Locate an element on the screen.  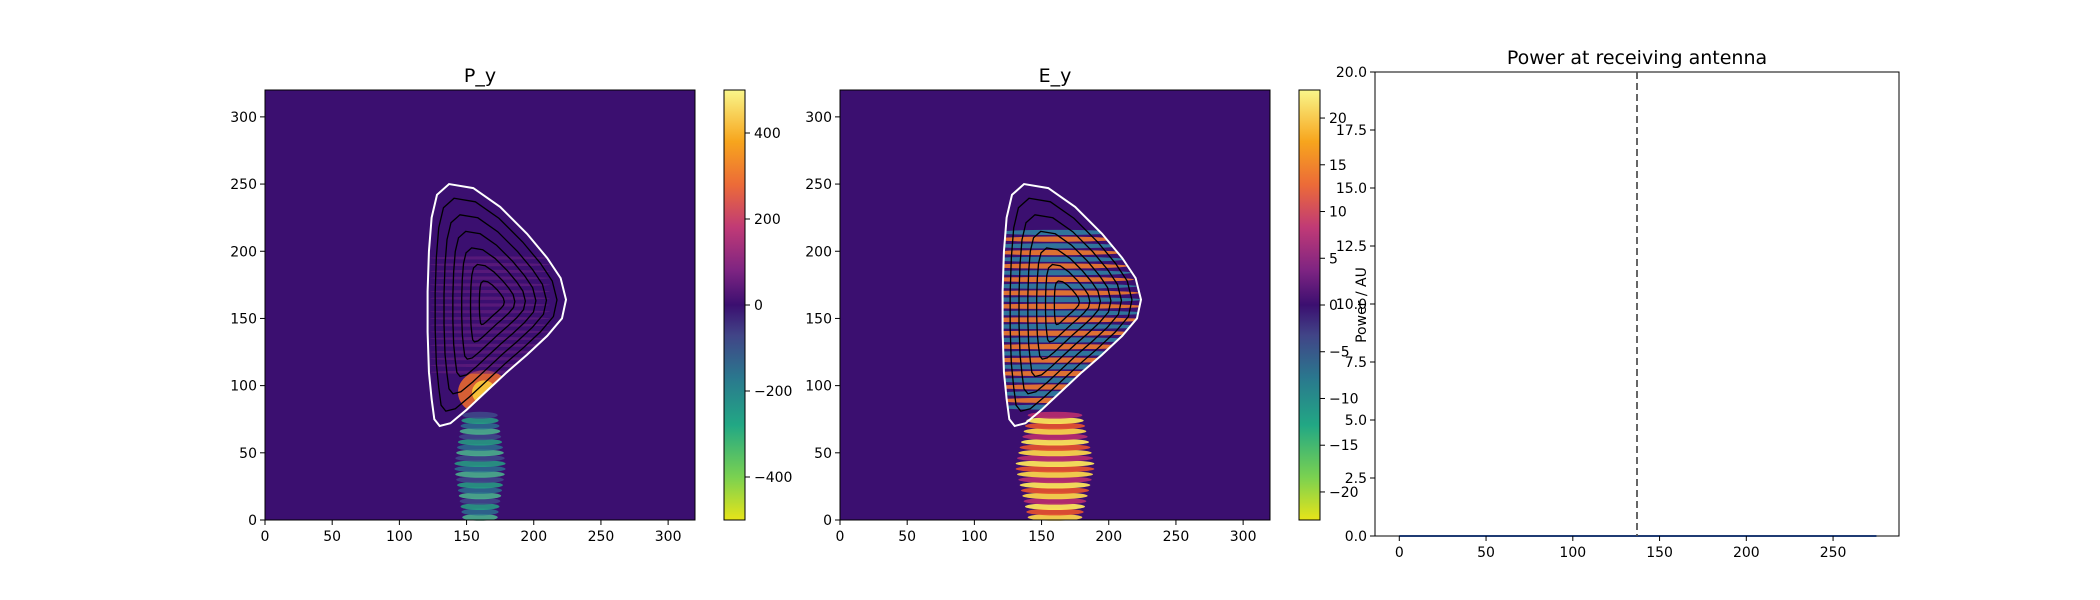
panel-py-flux-contours is located at coordinates (497, 305).